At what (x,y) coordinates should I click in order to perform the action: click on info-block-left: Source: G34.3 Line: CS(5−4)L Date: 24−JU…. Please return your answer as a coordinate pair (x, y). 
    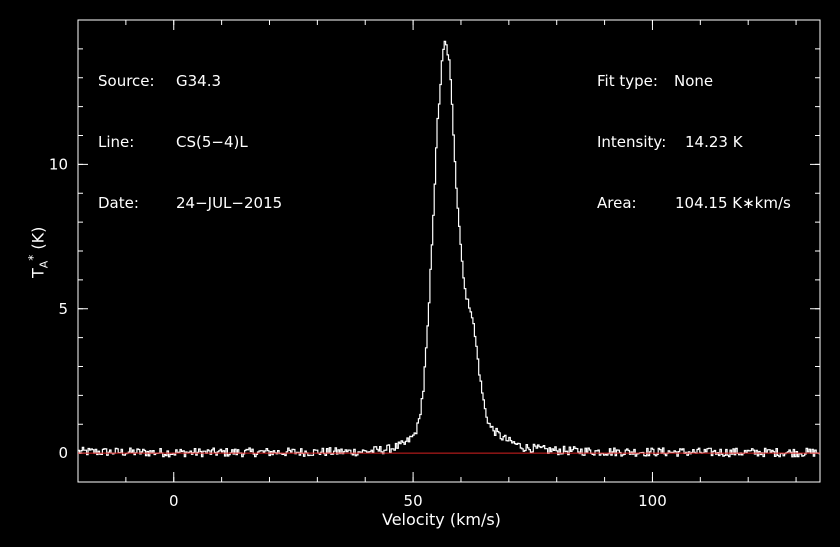
    Looking at the image, I should click on (190, 136).